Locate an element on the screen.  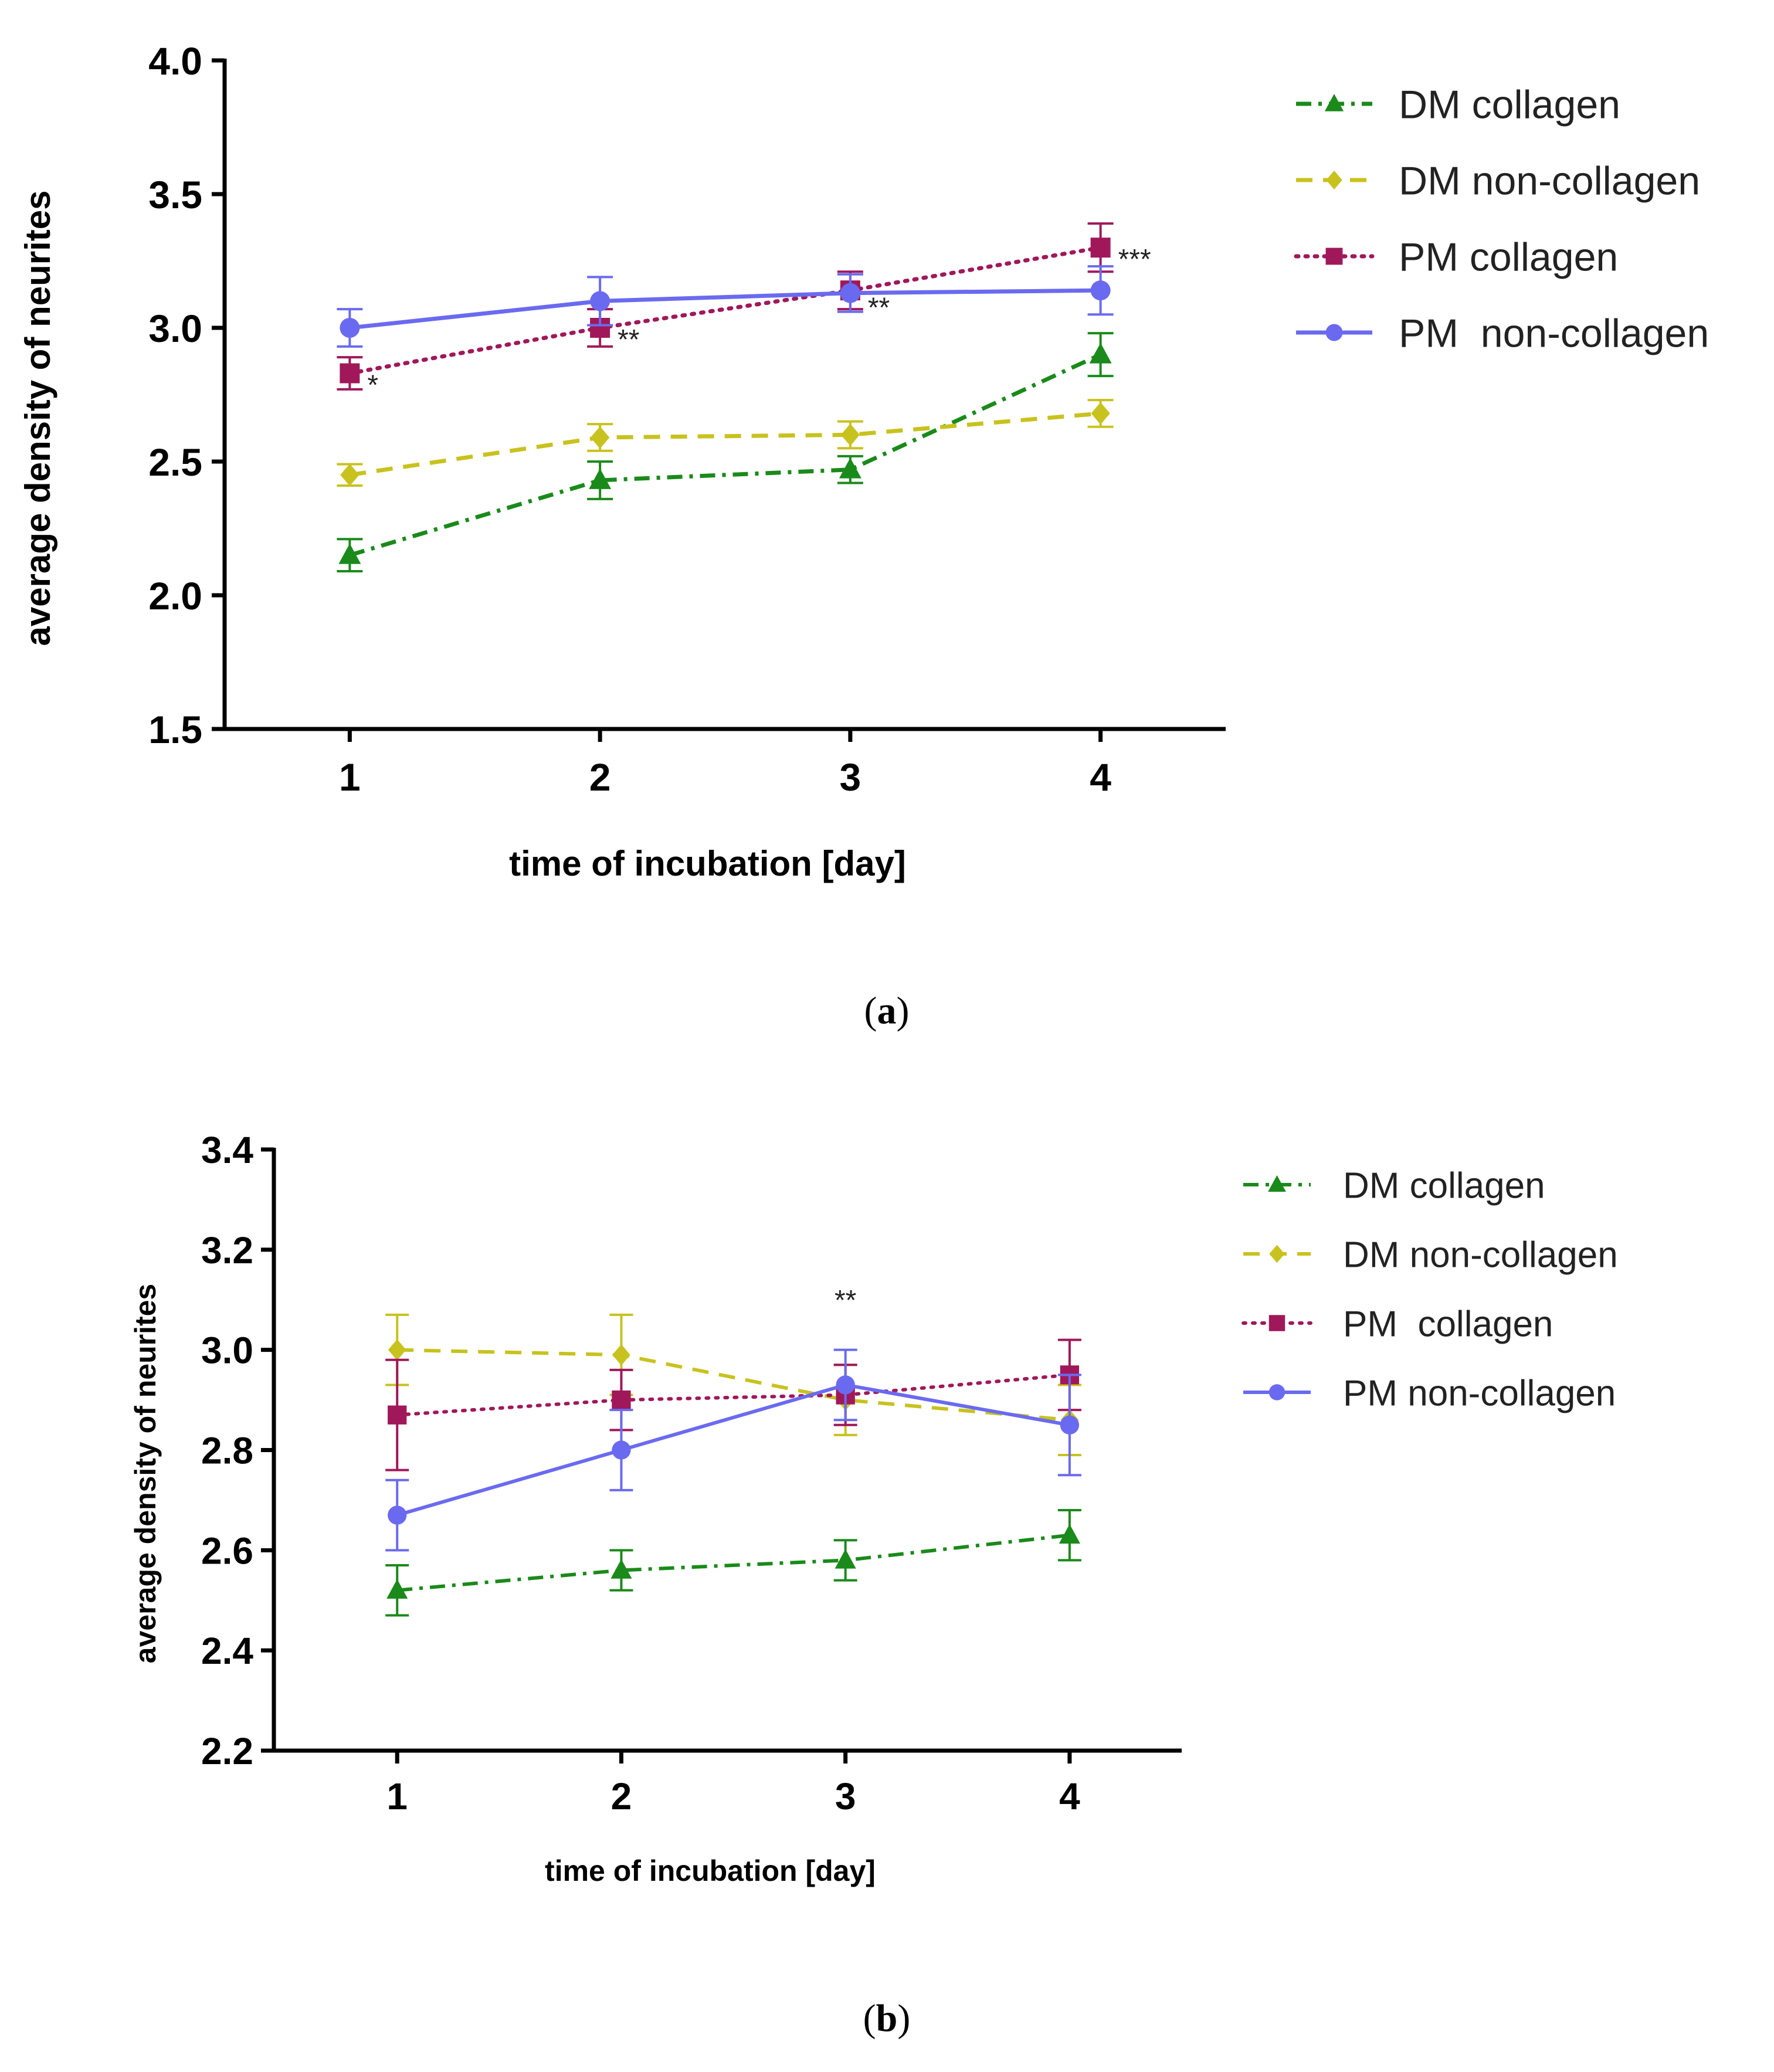
y-axis-title-b: average density of neurites is located at coordinates (145, 1473).